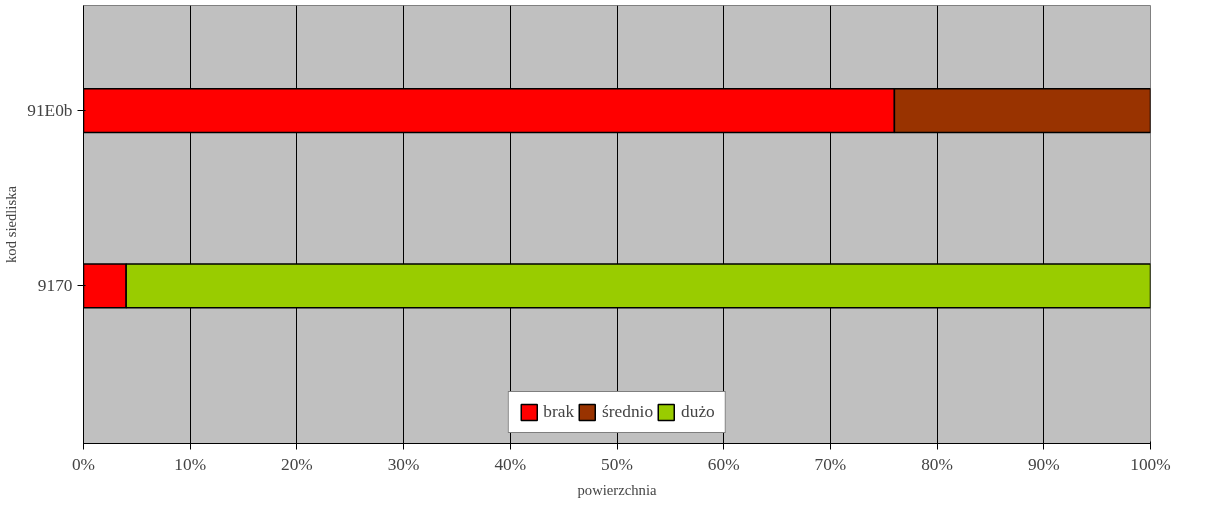 Image resolution: width=1216 pixels, height=518 pixels. I want to click on y-axis-title: kod siedliska, so click(11, 224).